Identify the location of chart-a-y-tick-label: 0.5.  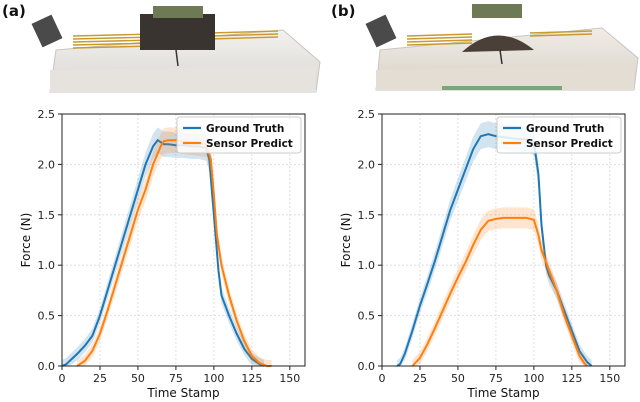
(47, 316).